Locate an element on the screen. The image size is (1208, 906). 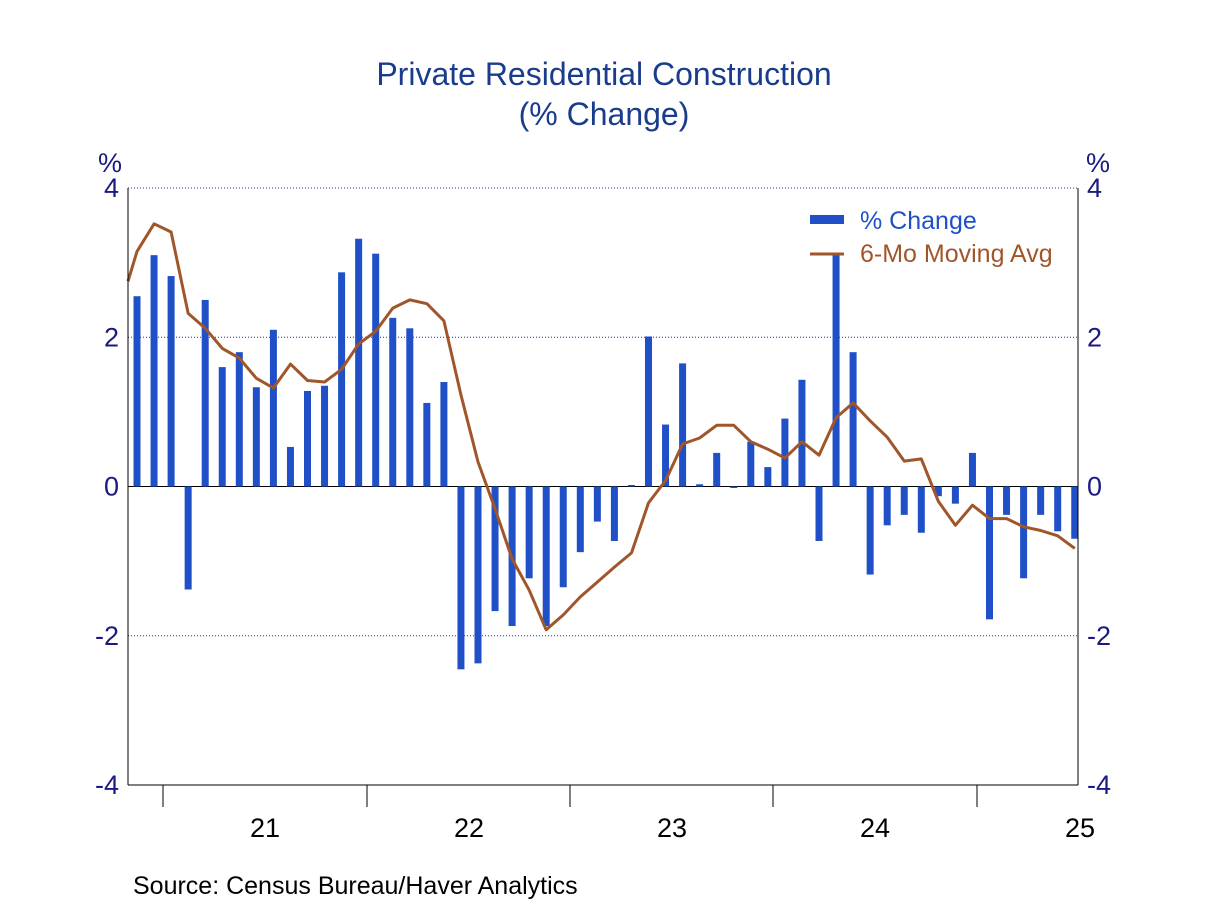
y-tick-label-left: 0 is located at coordinates (111, 487).